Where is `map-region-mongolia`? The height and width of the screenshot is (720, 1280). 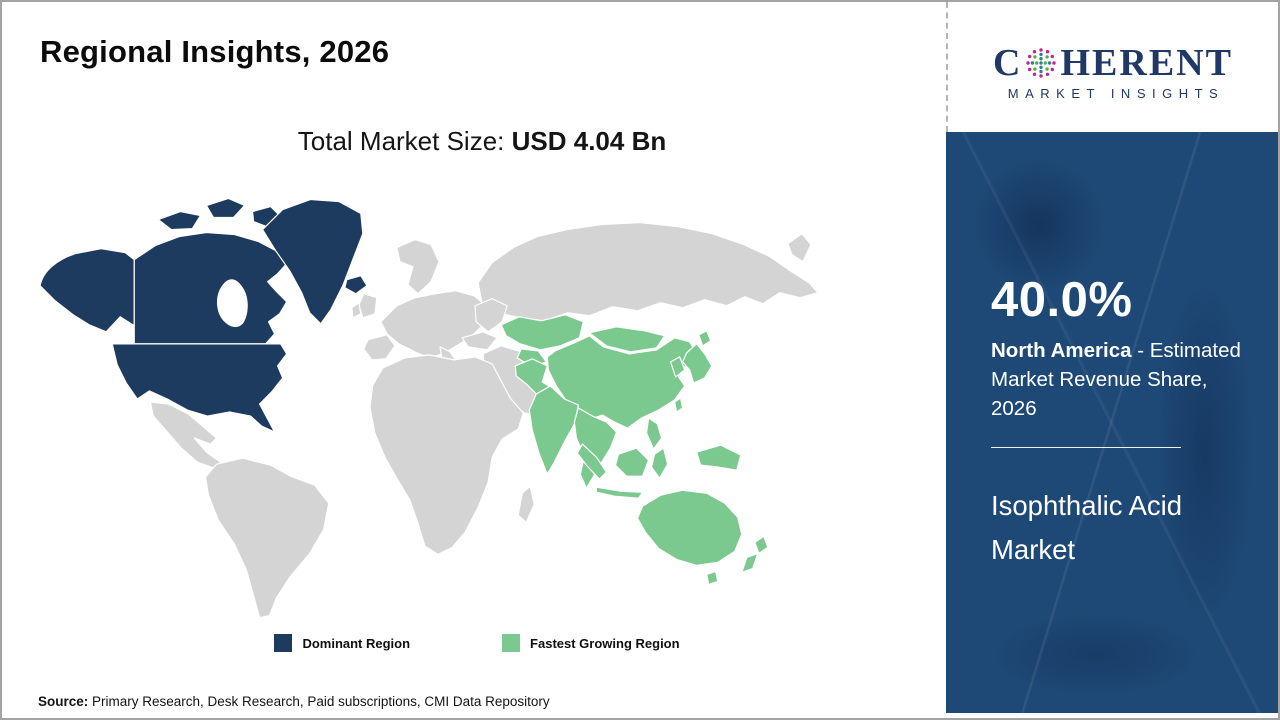 map-region-mongolia is located at coordinates (627, 339).